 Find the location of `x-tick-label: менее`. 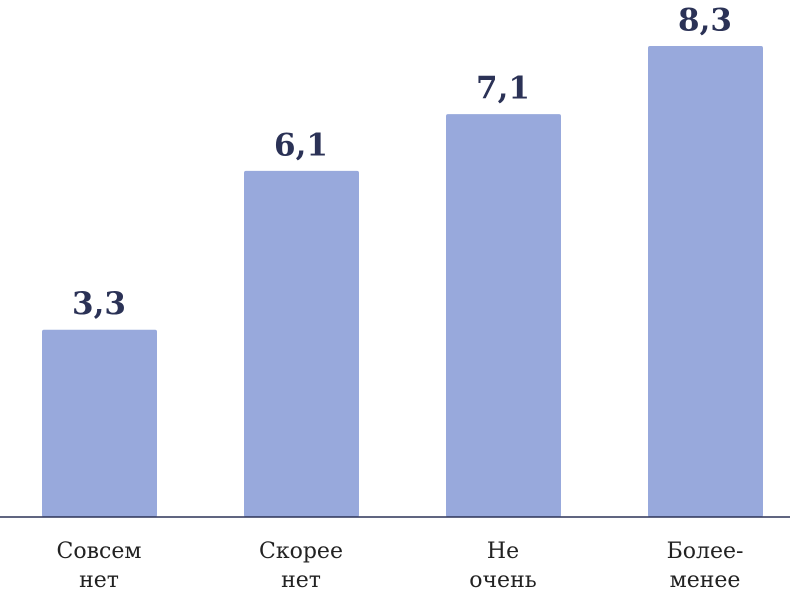

x-tick-label: менее is located at coordinates (705, 580).